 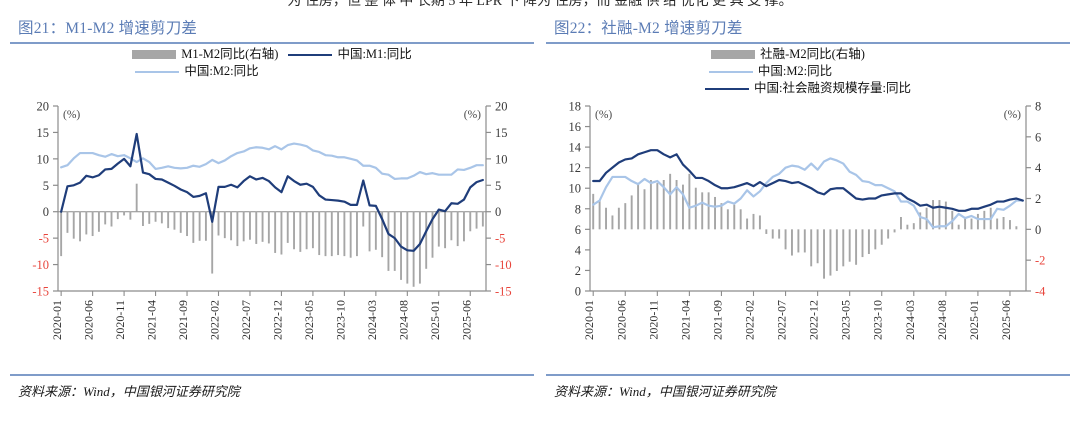 I want to click on y-axis-right-tick-label: 2, so click(x=1038, y=199).